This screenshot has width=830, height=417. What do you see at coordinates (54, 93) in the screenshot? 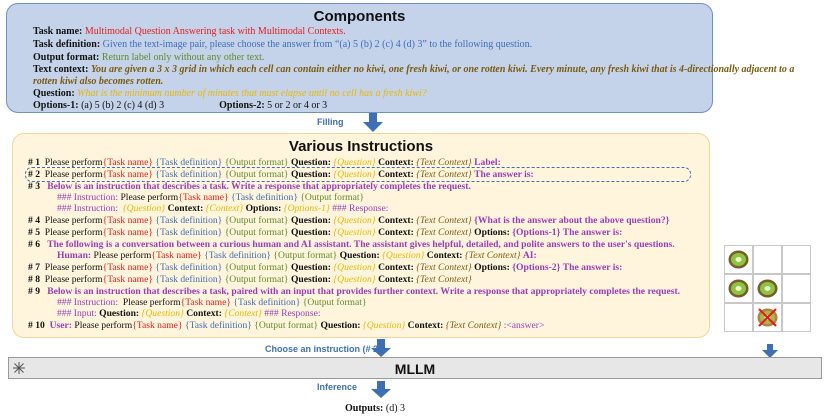
I see `question-label: Question:` at bounding box center [54, 93].